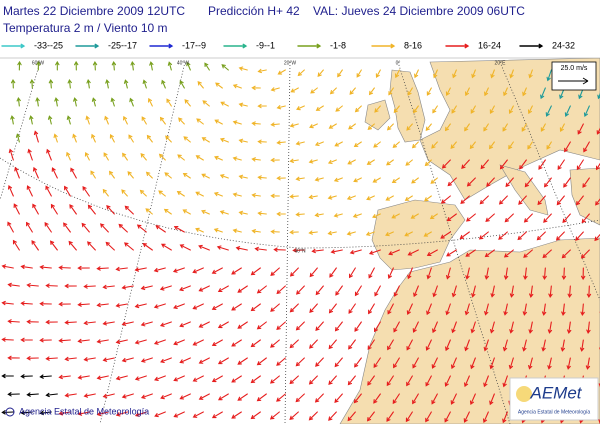 The width and height of the screenshot is (600, 424). I want to click on footer-icon, so click(10, 412).